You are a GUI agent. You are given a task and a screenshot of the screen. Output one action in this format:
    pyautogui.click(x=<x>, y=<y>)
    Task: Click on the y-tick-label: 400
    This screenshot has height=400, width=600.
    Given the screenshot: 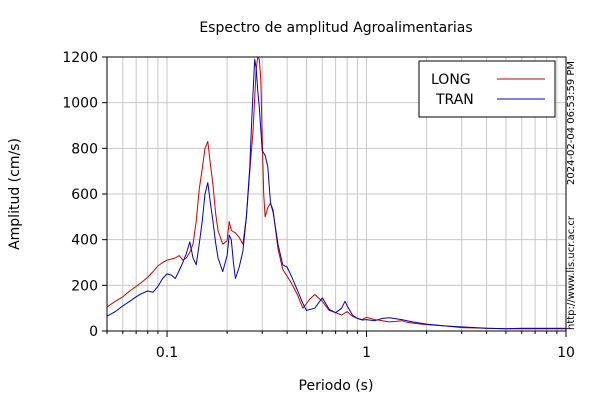 What is the action you would take?
    pyautogui.click(x=84, y=241)
    